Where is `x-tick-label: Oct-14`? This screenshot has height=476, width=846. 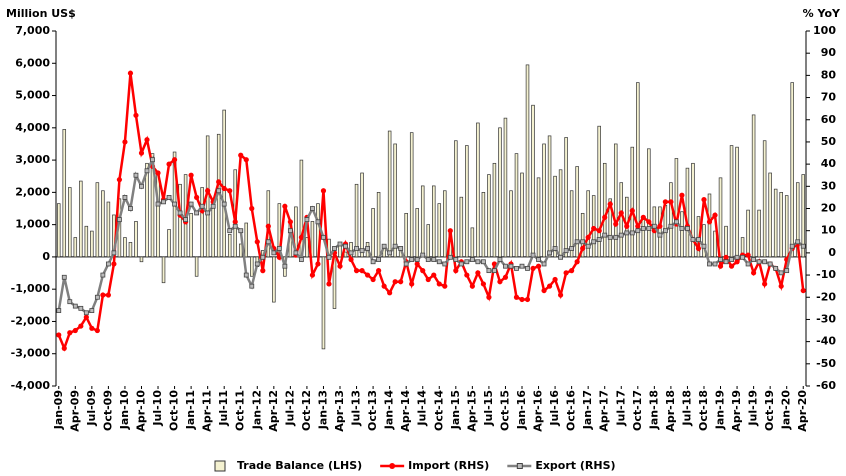 x-tick-label: Oct-14 is located at coordinates (438, 410).